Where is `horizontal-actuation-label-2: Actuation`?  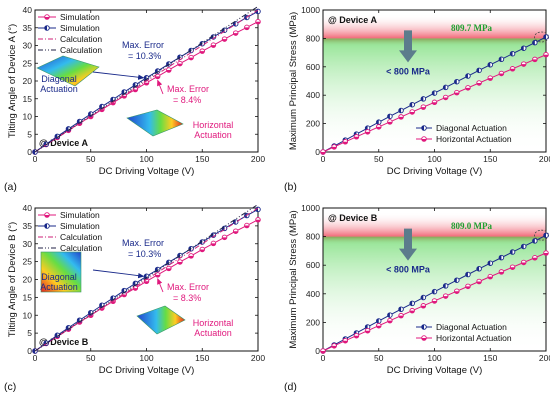 horizontal-actuation-label-2: Actuation is located at coordinates (213, 333).